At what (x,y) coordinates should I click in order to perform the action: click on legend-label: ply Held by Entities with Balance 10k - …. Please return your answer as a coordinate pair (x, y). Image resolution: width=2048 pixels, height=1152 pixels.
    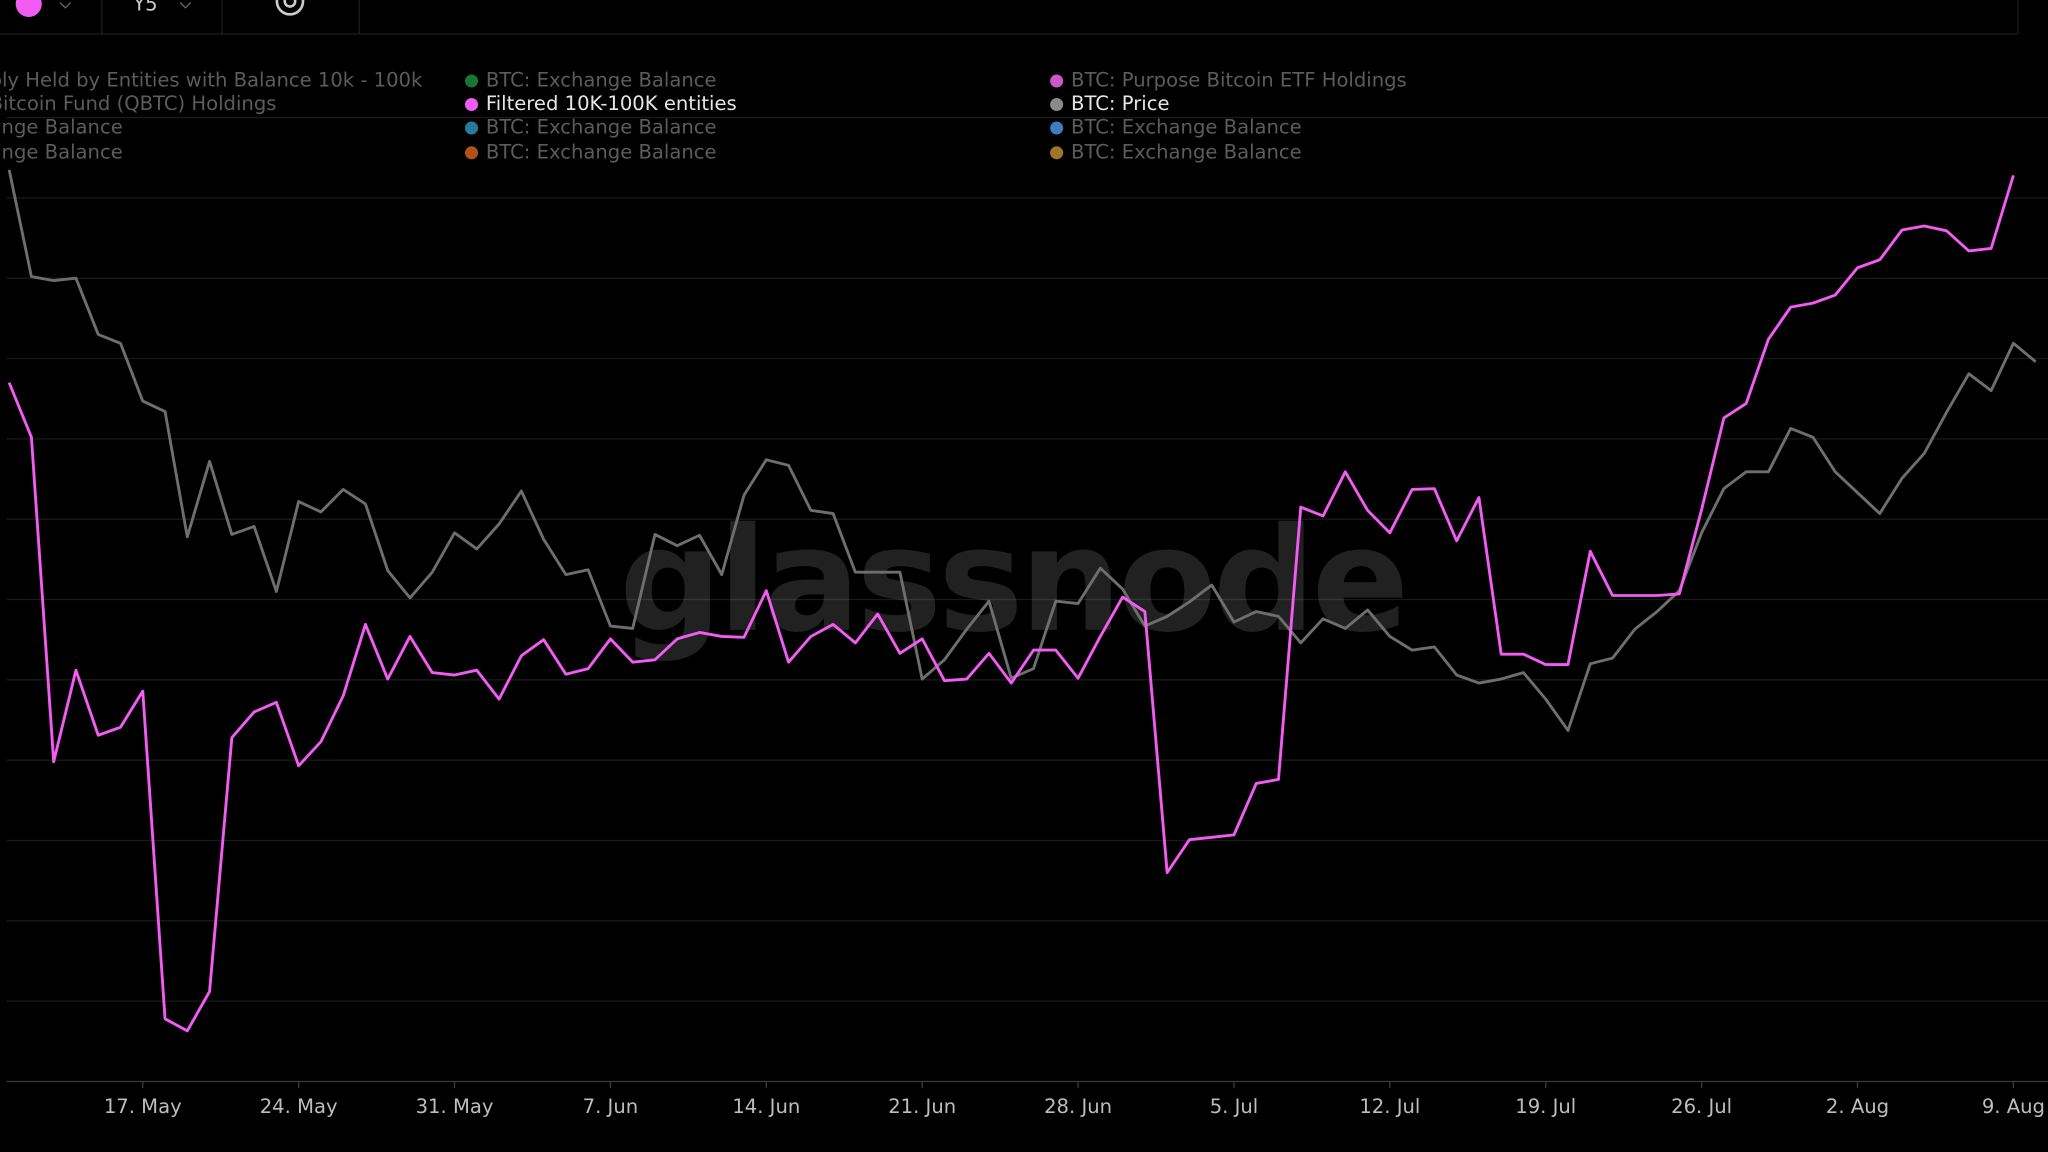
    Looking at the image, I should click on (211, 79).